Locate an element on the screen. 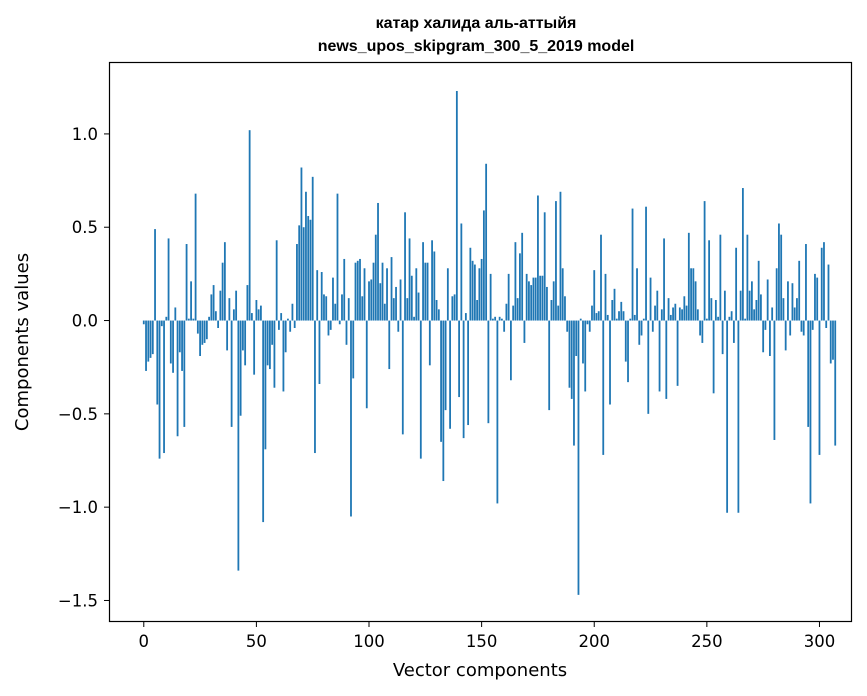 The image size is (867, 696). y-tick-label: 1.0 is located at coordinates (85, 134).